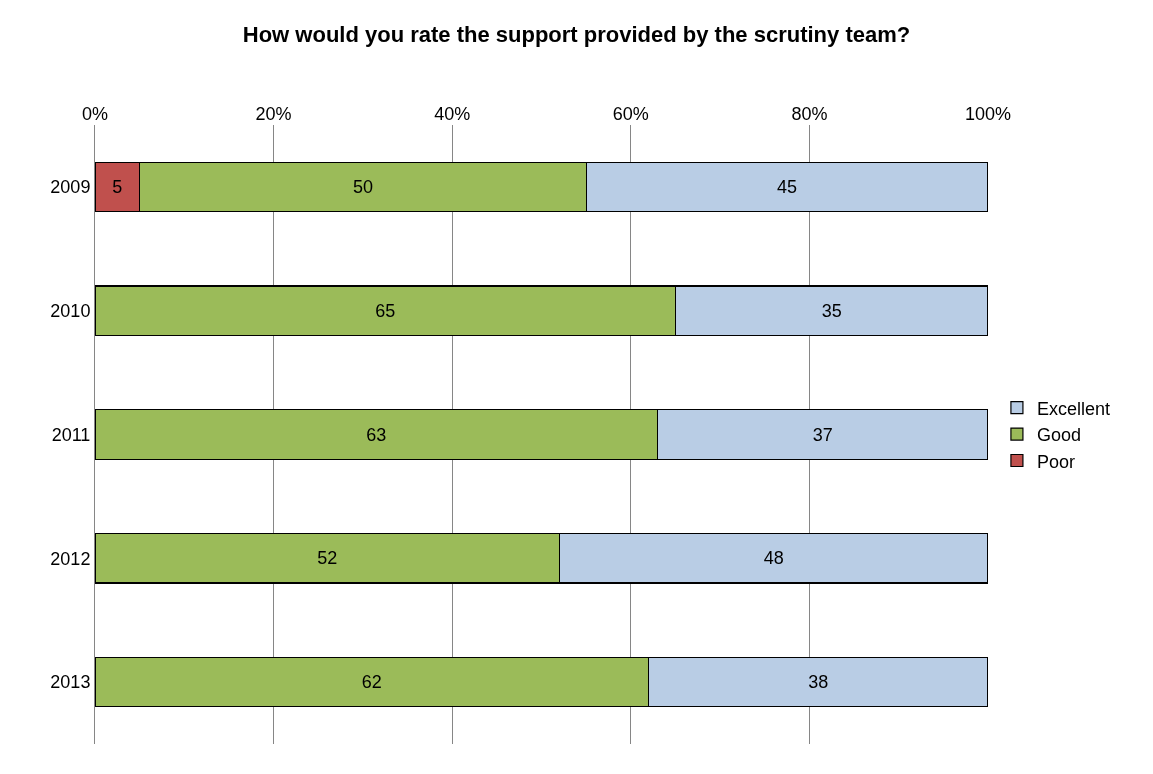 The width and height of the screenshot is (1153, 774). Describe the element at coordinates (809, 114) in the screenshot. I see `x-tick-label: 80%` at that location.